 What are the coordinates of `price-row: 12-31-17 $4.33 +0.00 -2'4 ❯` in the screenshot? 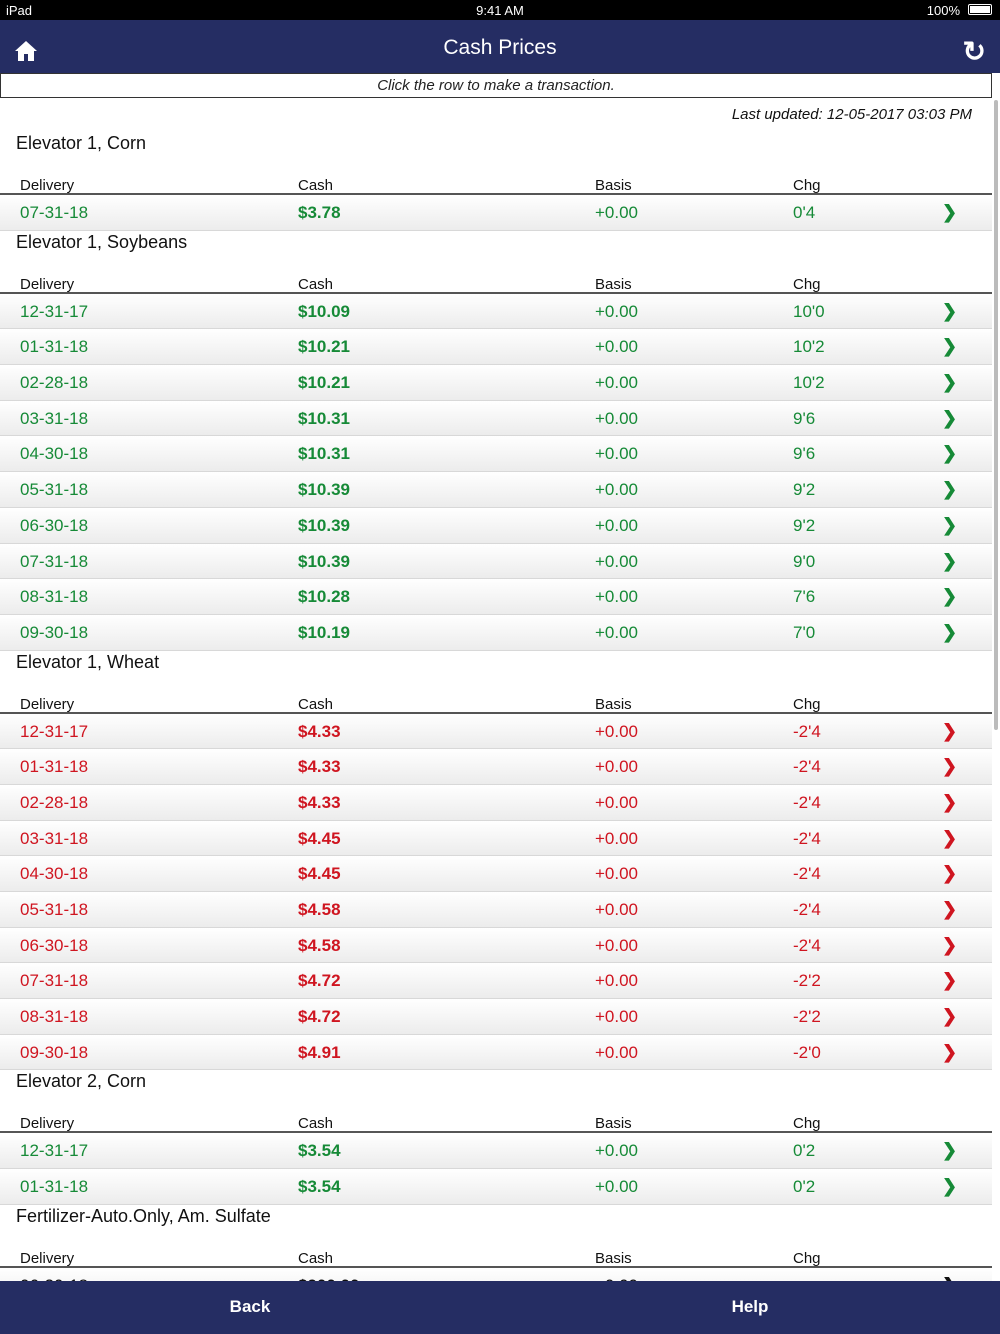 It's located at (496, 731).